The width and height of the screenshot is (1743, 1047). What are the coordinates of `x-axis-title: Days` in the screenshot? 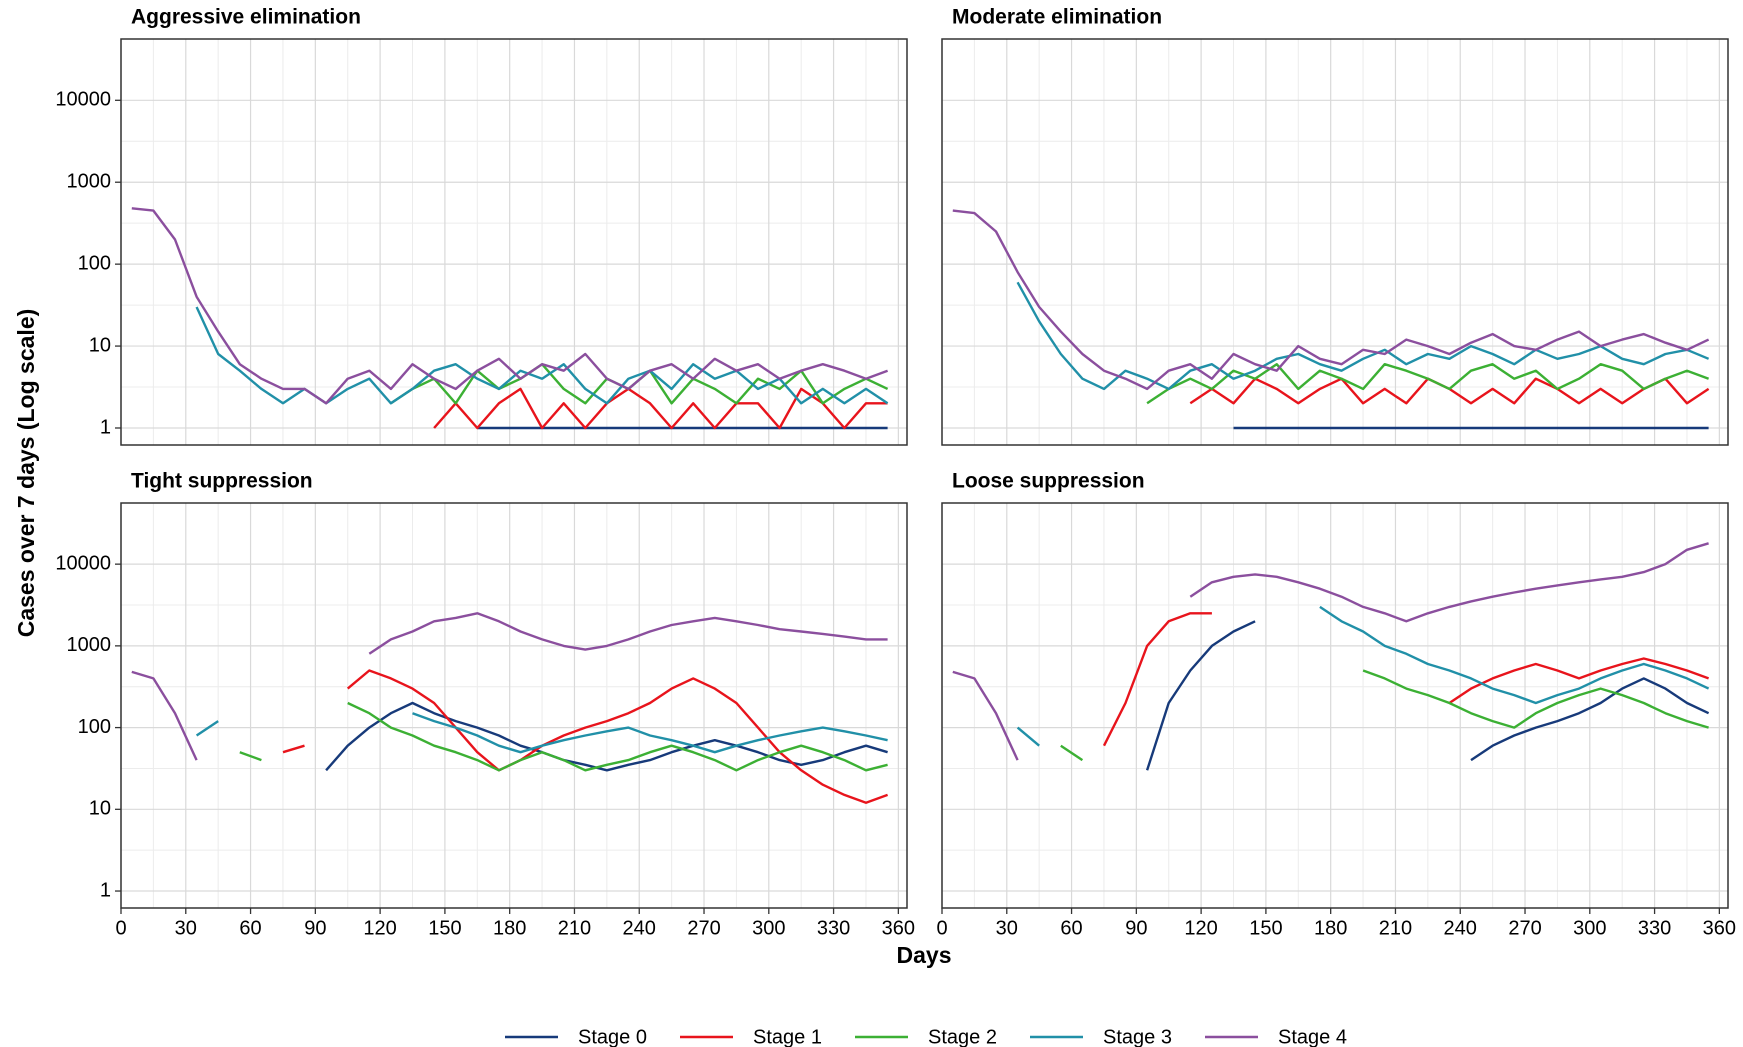 It's located at (924, 955).